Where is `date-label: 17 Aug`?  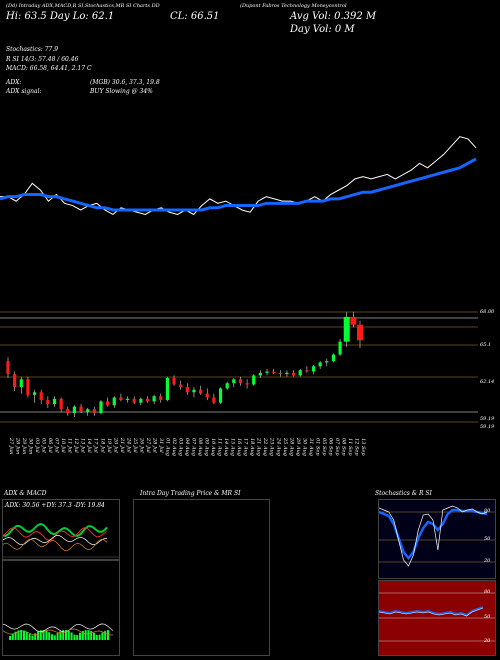
date-label: 17 Aug is located at coordinates (246, 447).